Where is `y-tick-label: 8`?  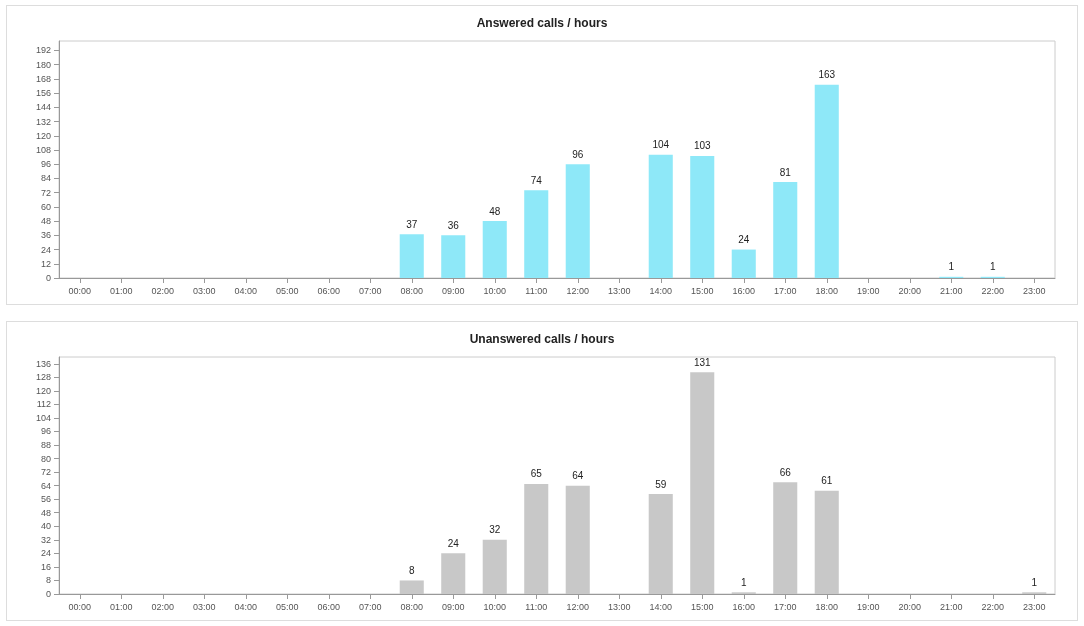
y-tick-label: 8 is located at coordinates (48, 580).